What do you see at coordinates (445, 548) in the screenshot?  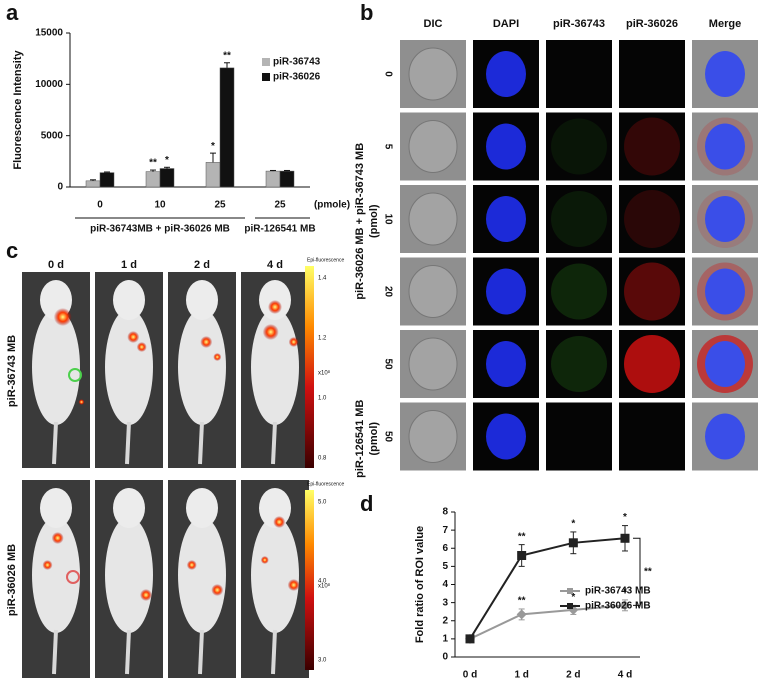 I see `y-tick-label: 6` at bounding box center [445, 548].